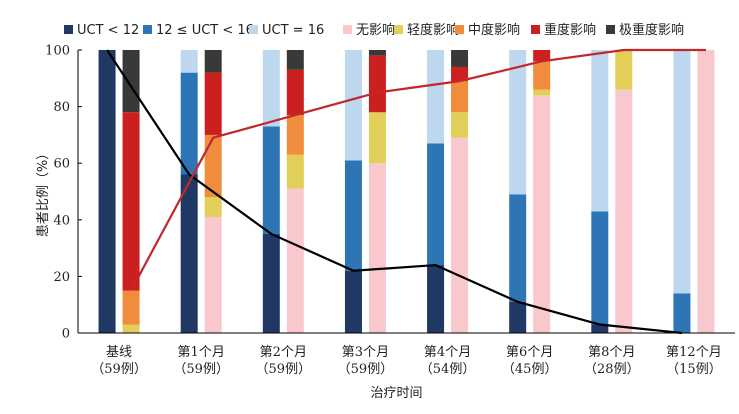 The image size is (739, 414). Describe the element at coordinates (611, 352) in the screenshot. I see `x-tick-label: 第8个月` at that location.